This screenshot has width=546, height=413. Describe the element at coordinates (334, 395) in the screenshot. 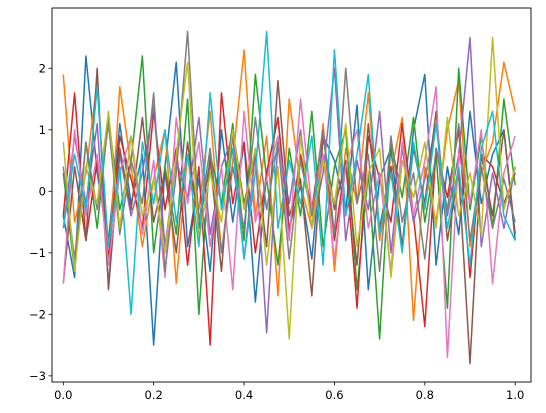

I see `x-tick-label: 0.6` at that location.